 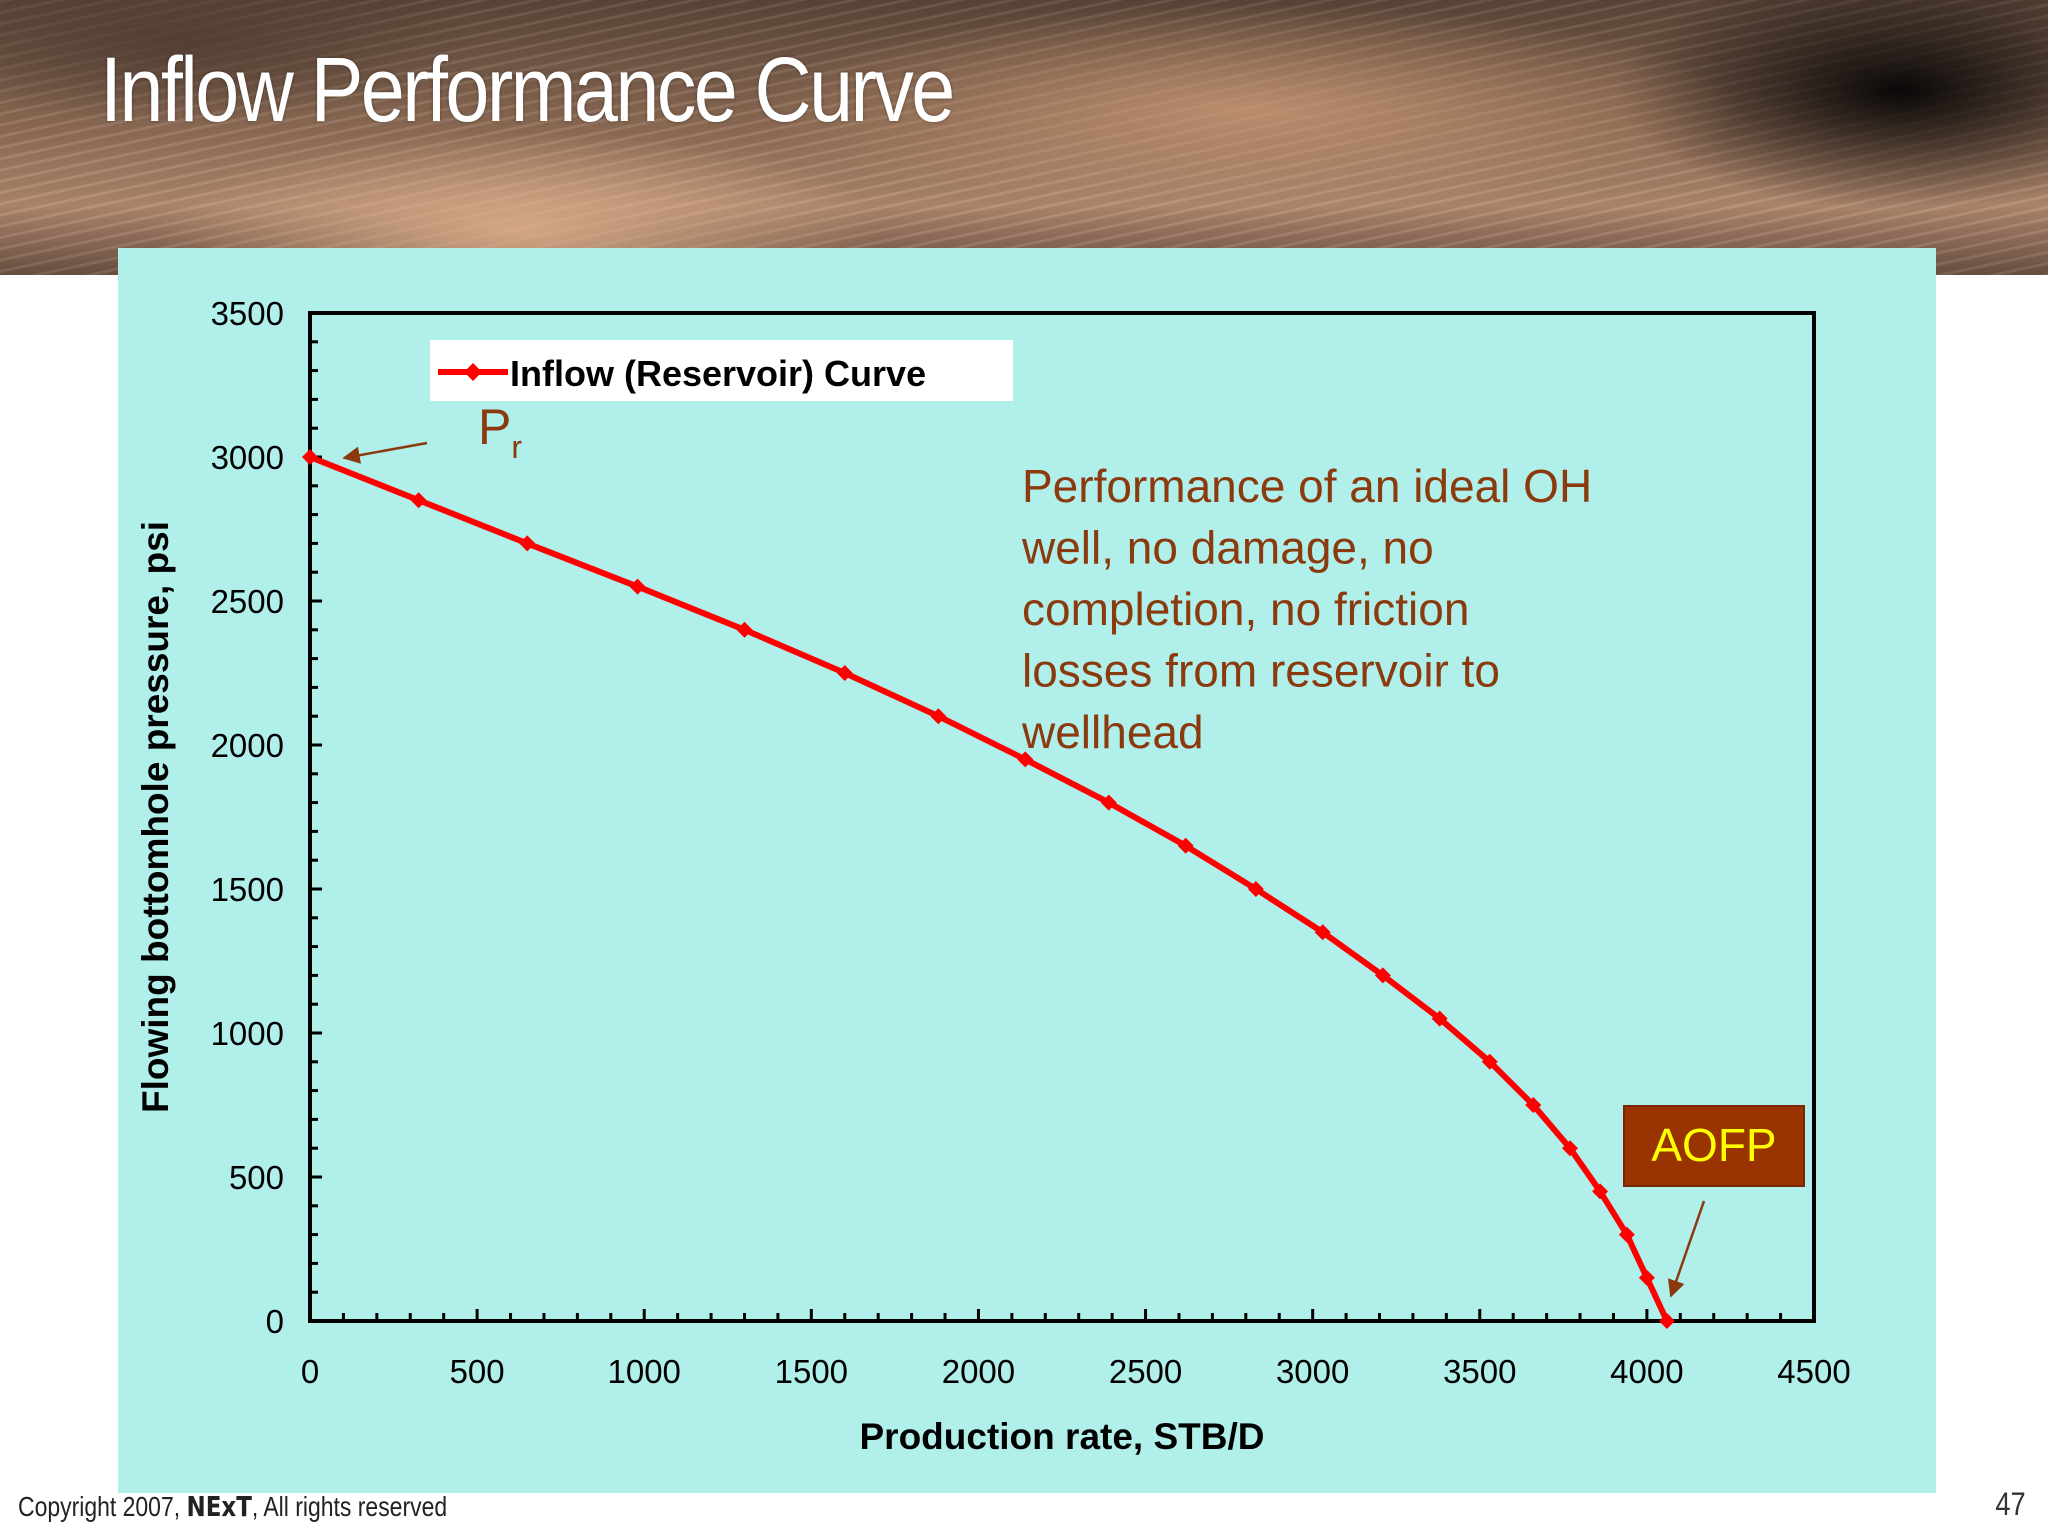 I want to click on description-line: completion, no friction, so click(x=1245, y=609).